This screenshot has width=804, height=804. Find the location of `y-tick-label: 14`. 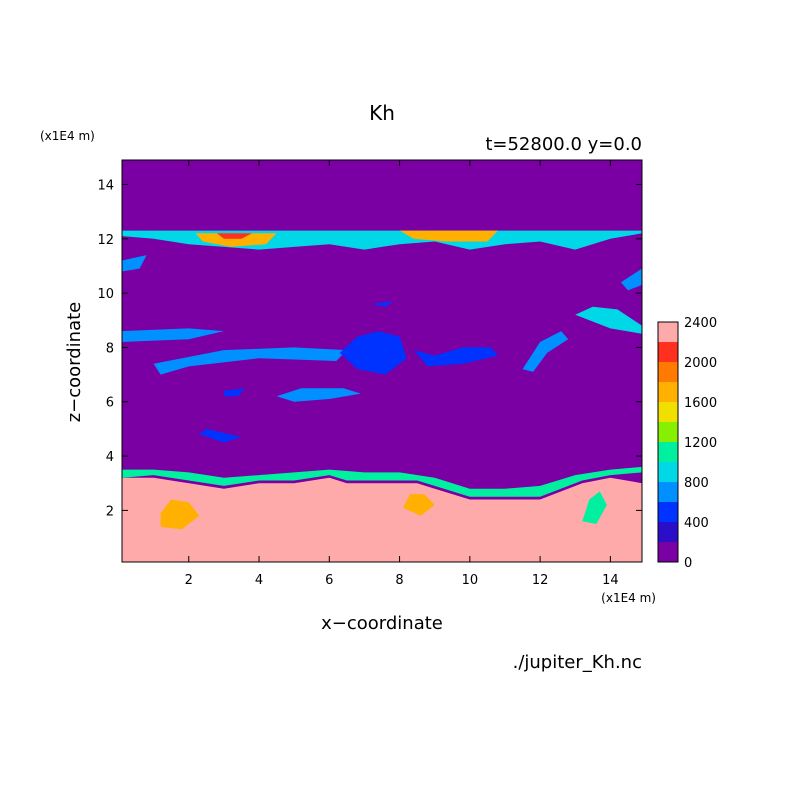

y-tick-label: 14 is located at coordinates (105, 185).